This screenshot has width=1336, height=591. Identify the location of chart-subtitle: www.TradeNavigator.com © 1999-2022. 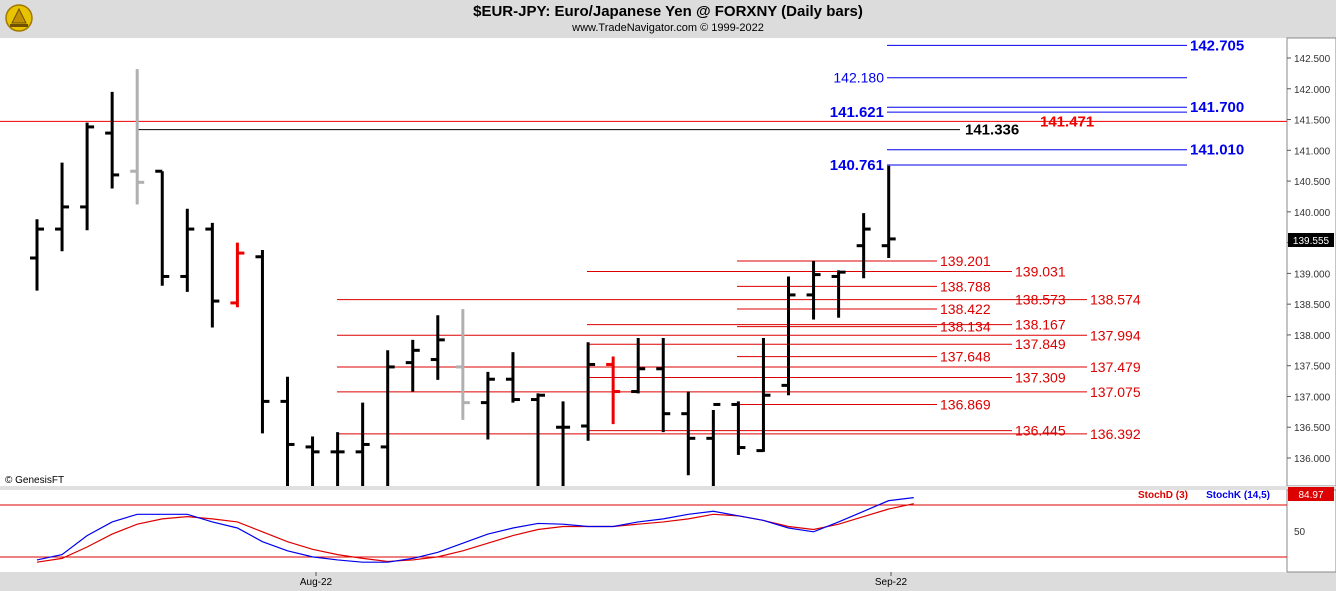
(668, 28).